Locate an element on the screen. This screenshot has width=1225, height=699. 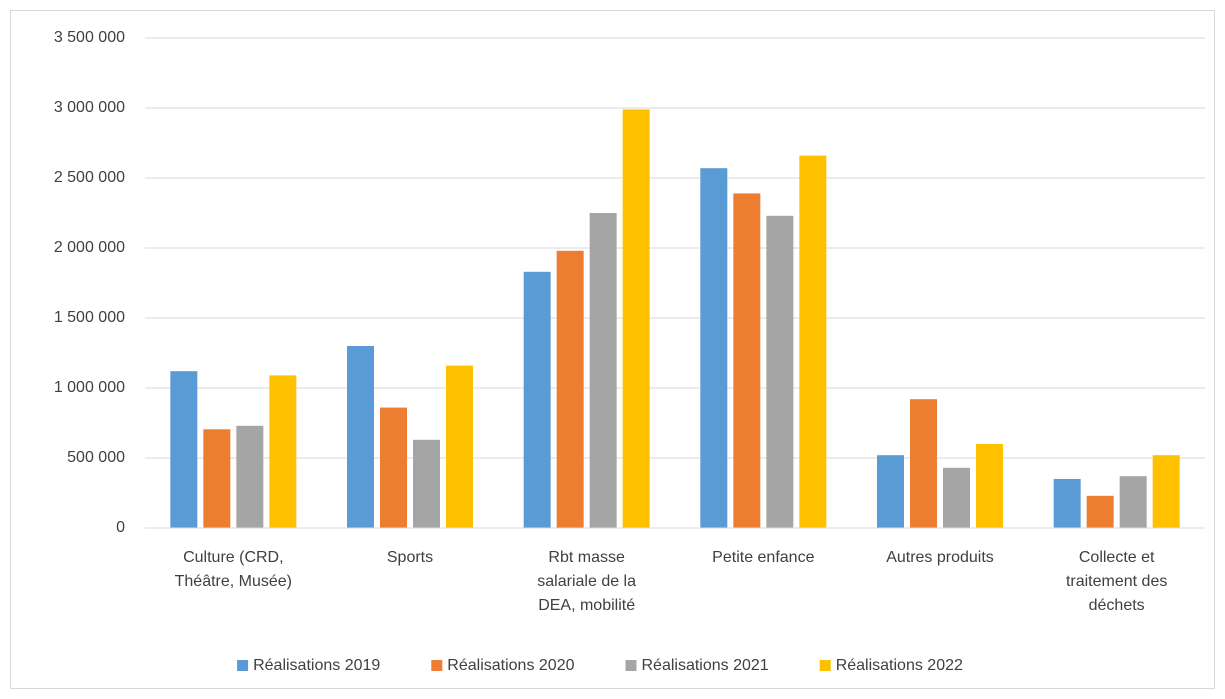
x-tick-label: Sports is located at coordinates (410, 557).